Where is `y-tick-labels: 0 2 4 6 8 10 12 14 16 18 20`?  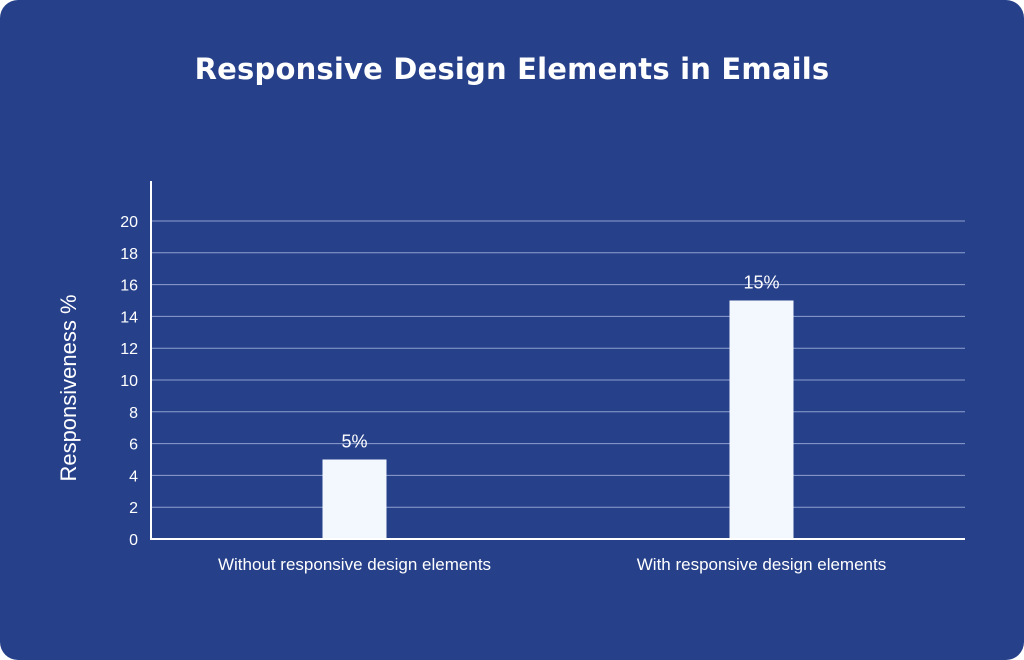 y-tick-labels: 0 2 4 6 8 10 12 14 16 18 20 is located at coordinates (129, 381).